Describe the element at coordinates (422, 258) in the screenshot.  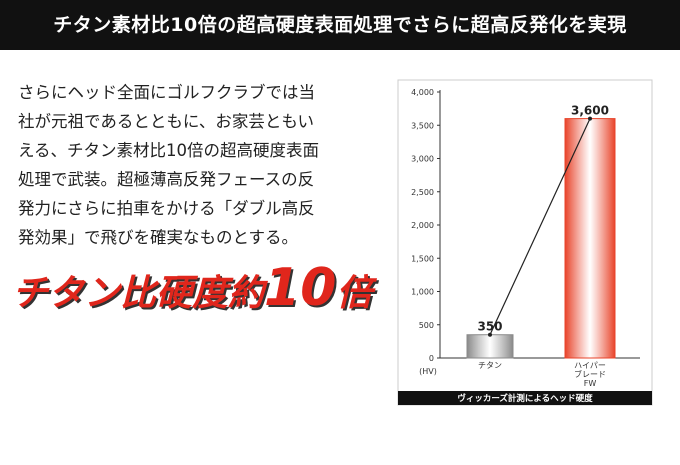
I see `y-tick-label: 1,500` at that location.